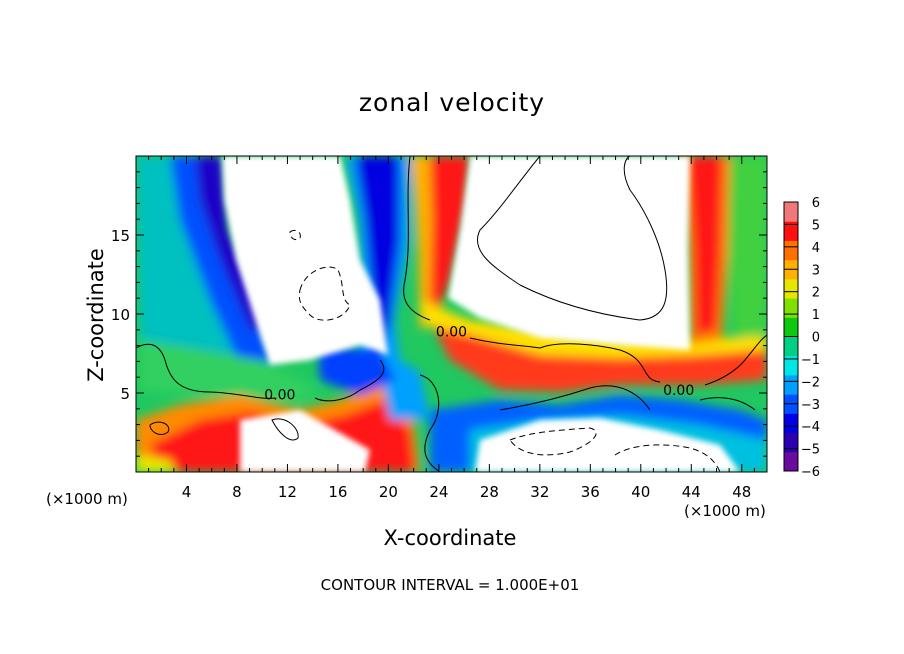  Describe the element at coordinates (725, 511) in the screenshot. I see `x-unit-label-right: (×1000 m)` at that location.